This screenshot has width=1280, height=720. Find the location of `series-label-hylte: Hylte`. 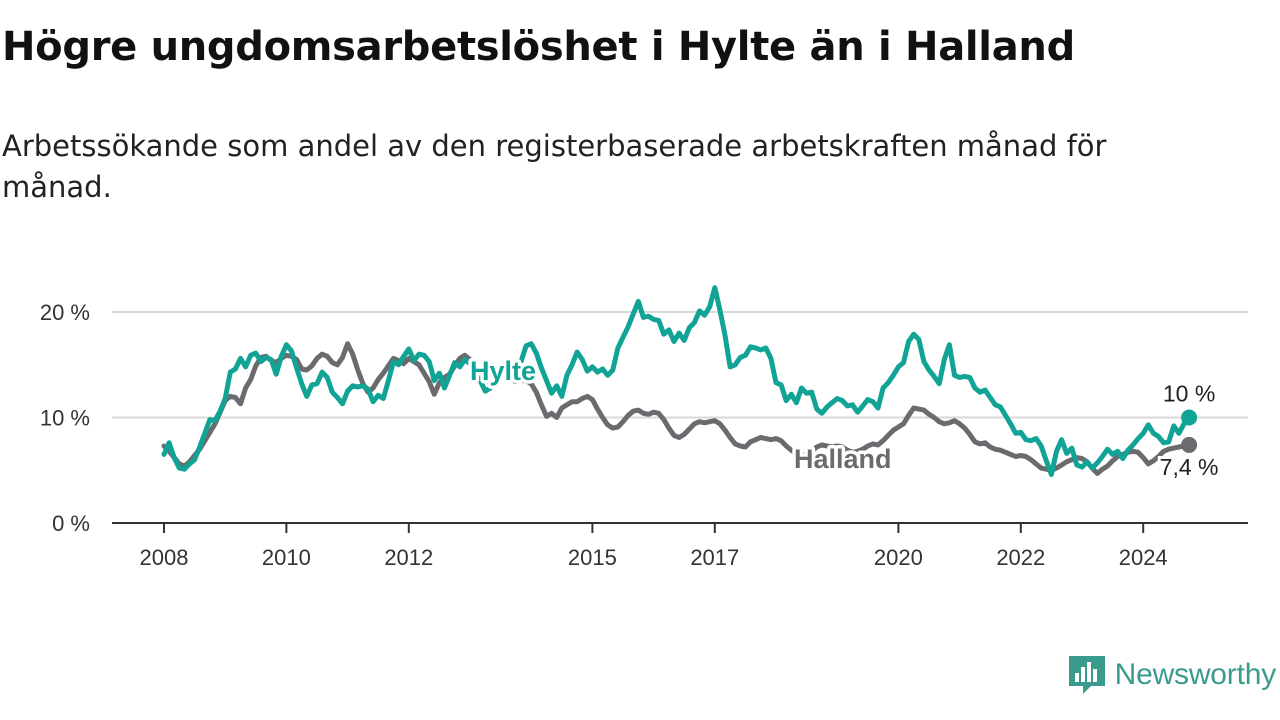

series-label-hylte: Hylte is located at coordinates (503, 371).